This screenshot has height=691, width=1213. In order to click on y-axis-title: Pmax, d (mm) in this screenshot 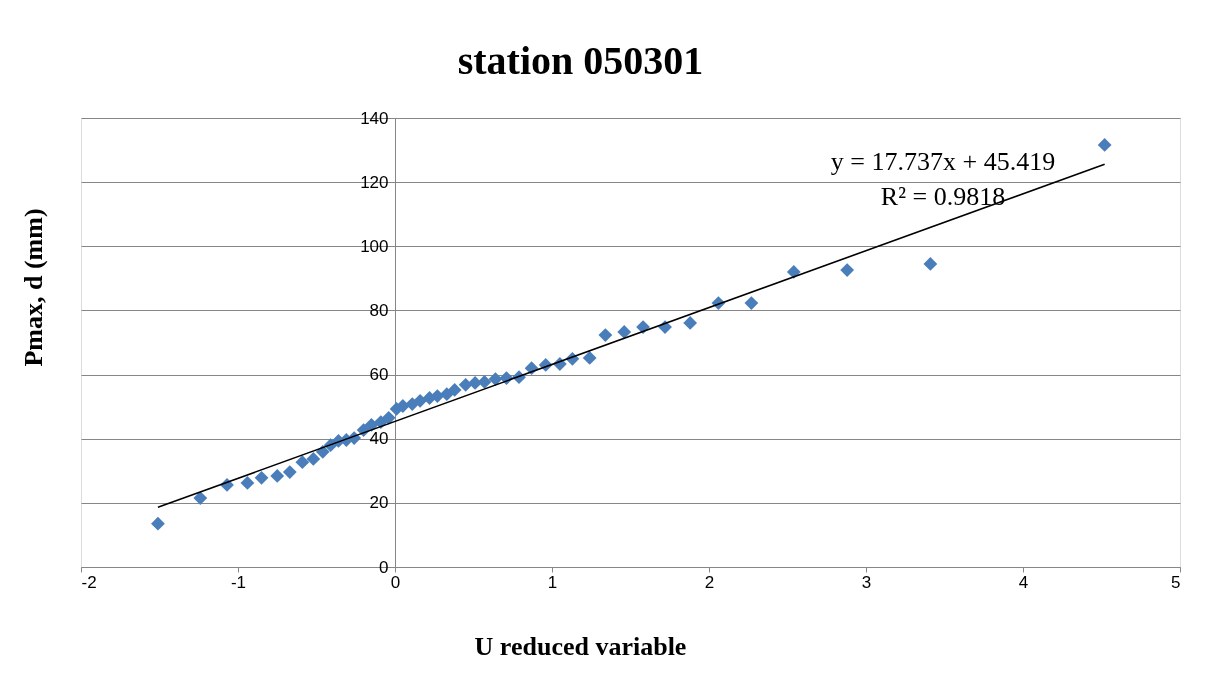, I will do `click(33, 287)`.